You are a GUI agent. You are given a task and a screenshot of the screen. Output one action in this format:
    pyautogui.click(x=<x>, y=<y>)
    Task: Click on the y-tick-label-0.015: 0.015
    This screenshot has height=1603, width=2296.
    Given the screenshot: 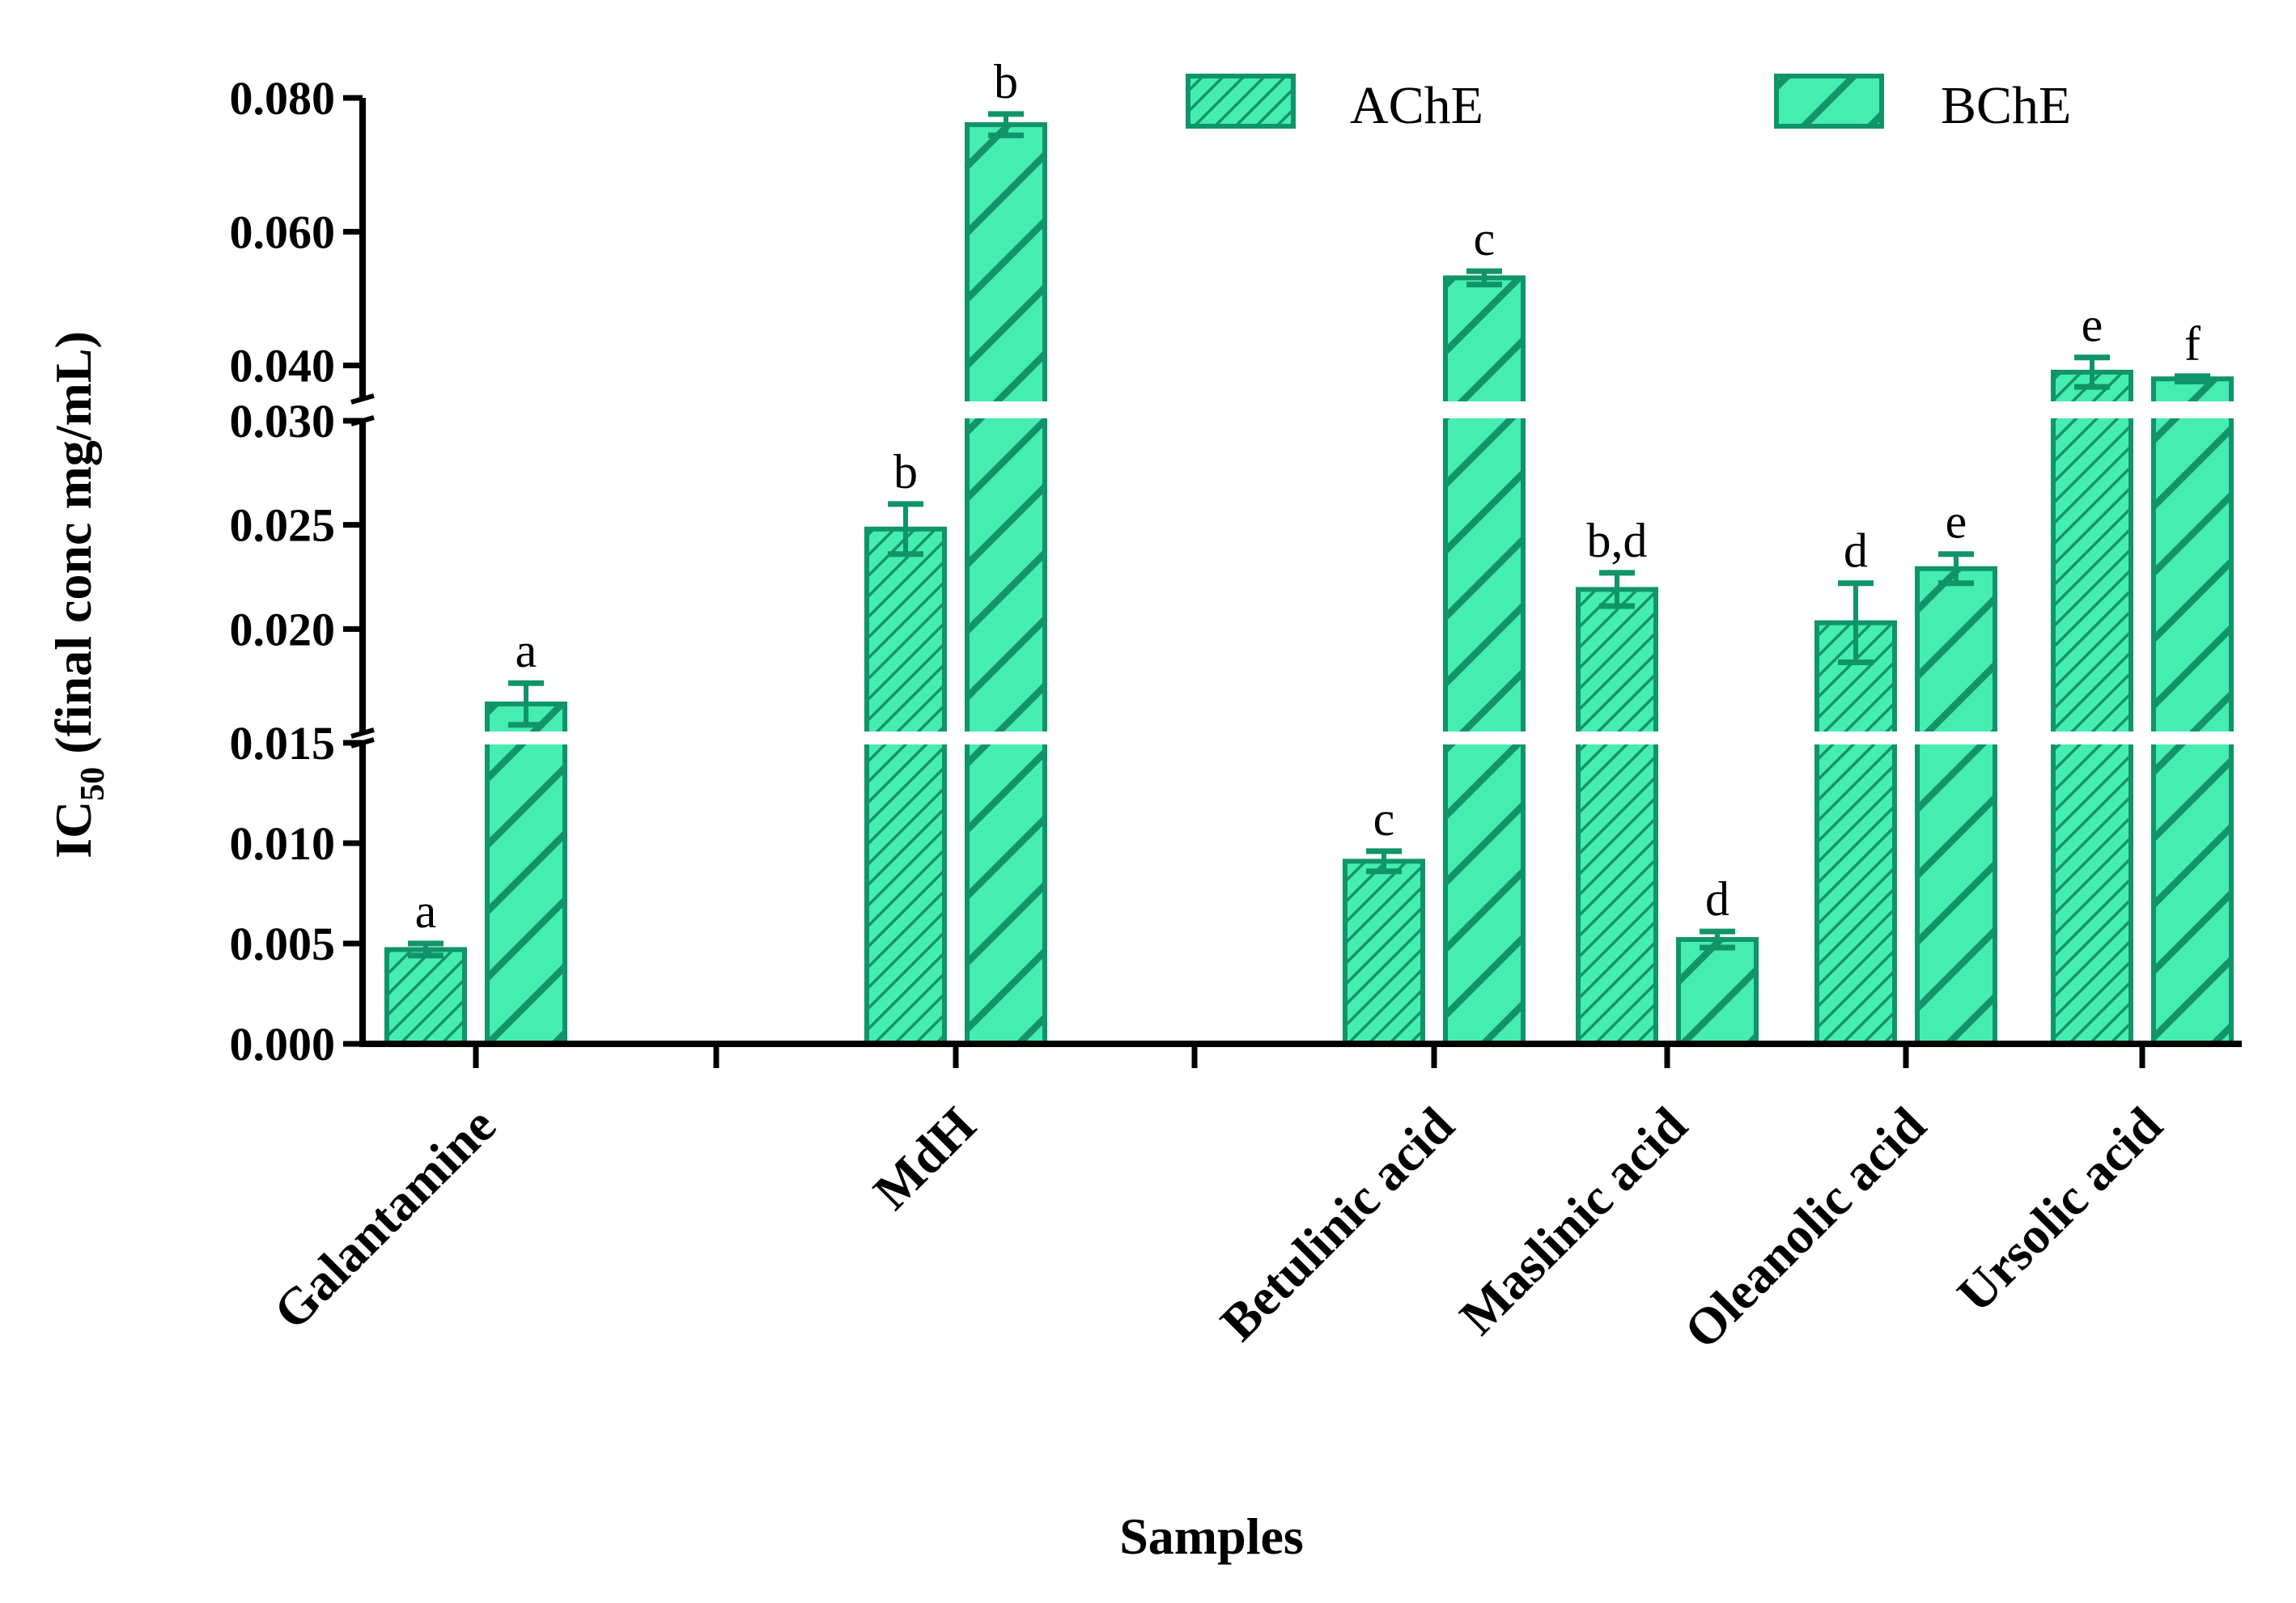 What is the action you would take?
    pyautogui.click(x=283, y=743)
    